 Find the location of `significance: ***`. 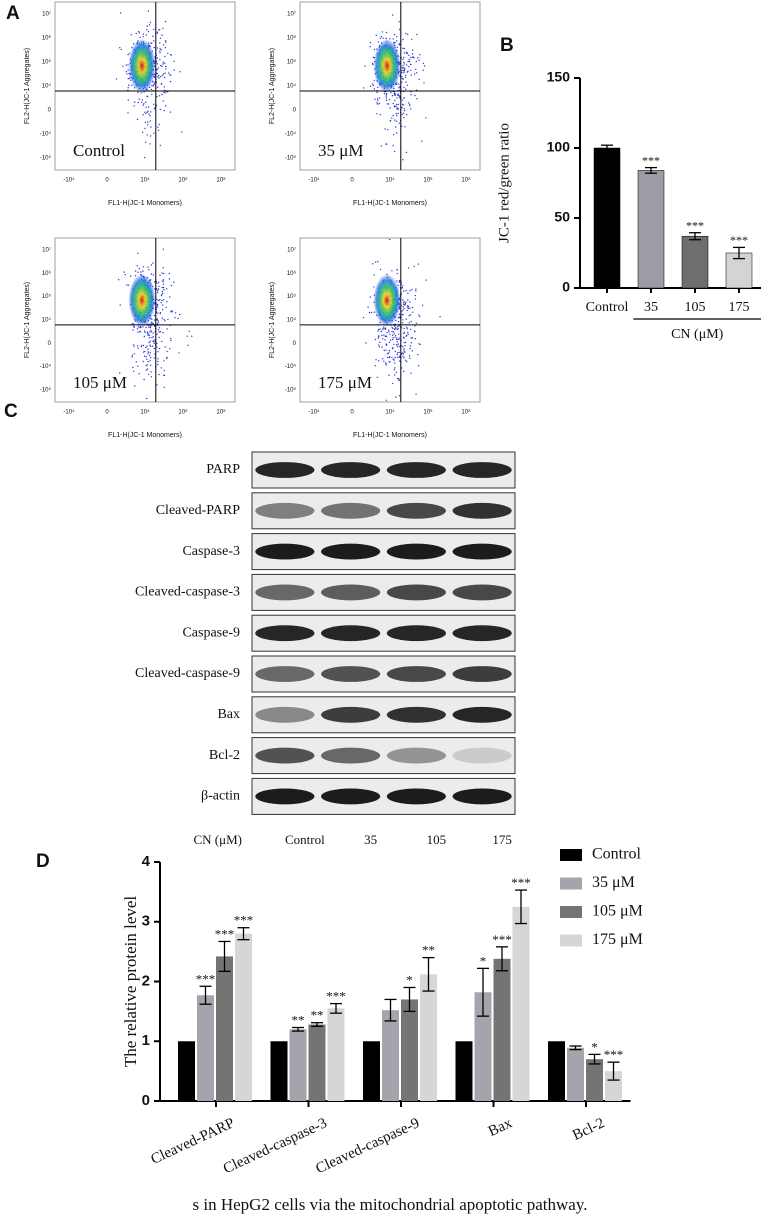

significance: *** is located at coordinates (739, 240).